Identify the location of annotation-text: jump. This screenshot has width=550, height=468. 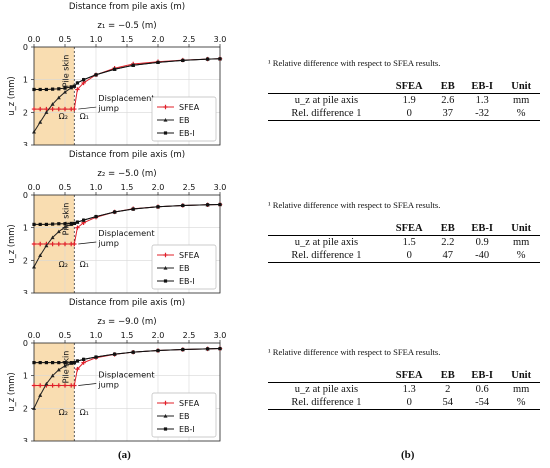
(108, 243).